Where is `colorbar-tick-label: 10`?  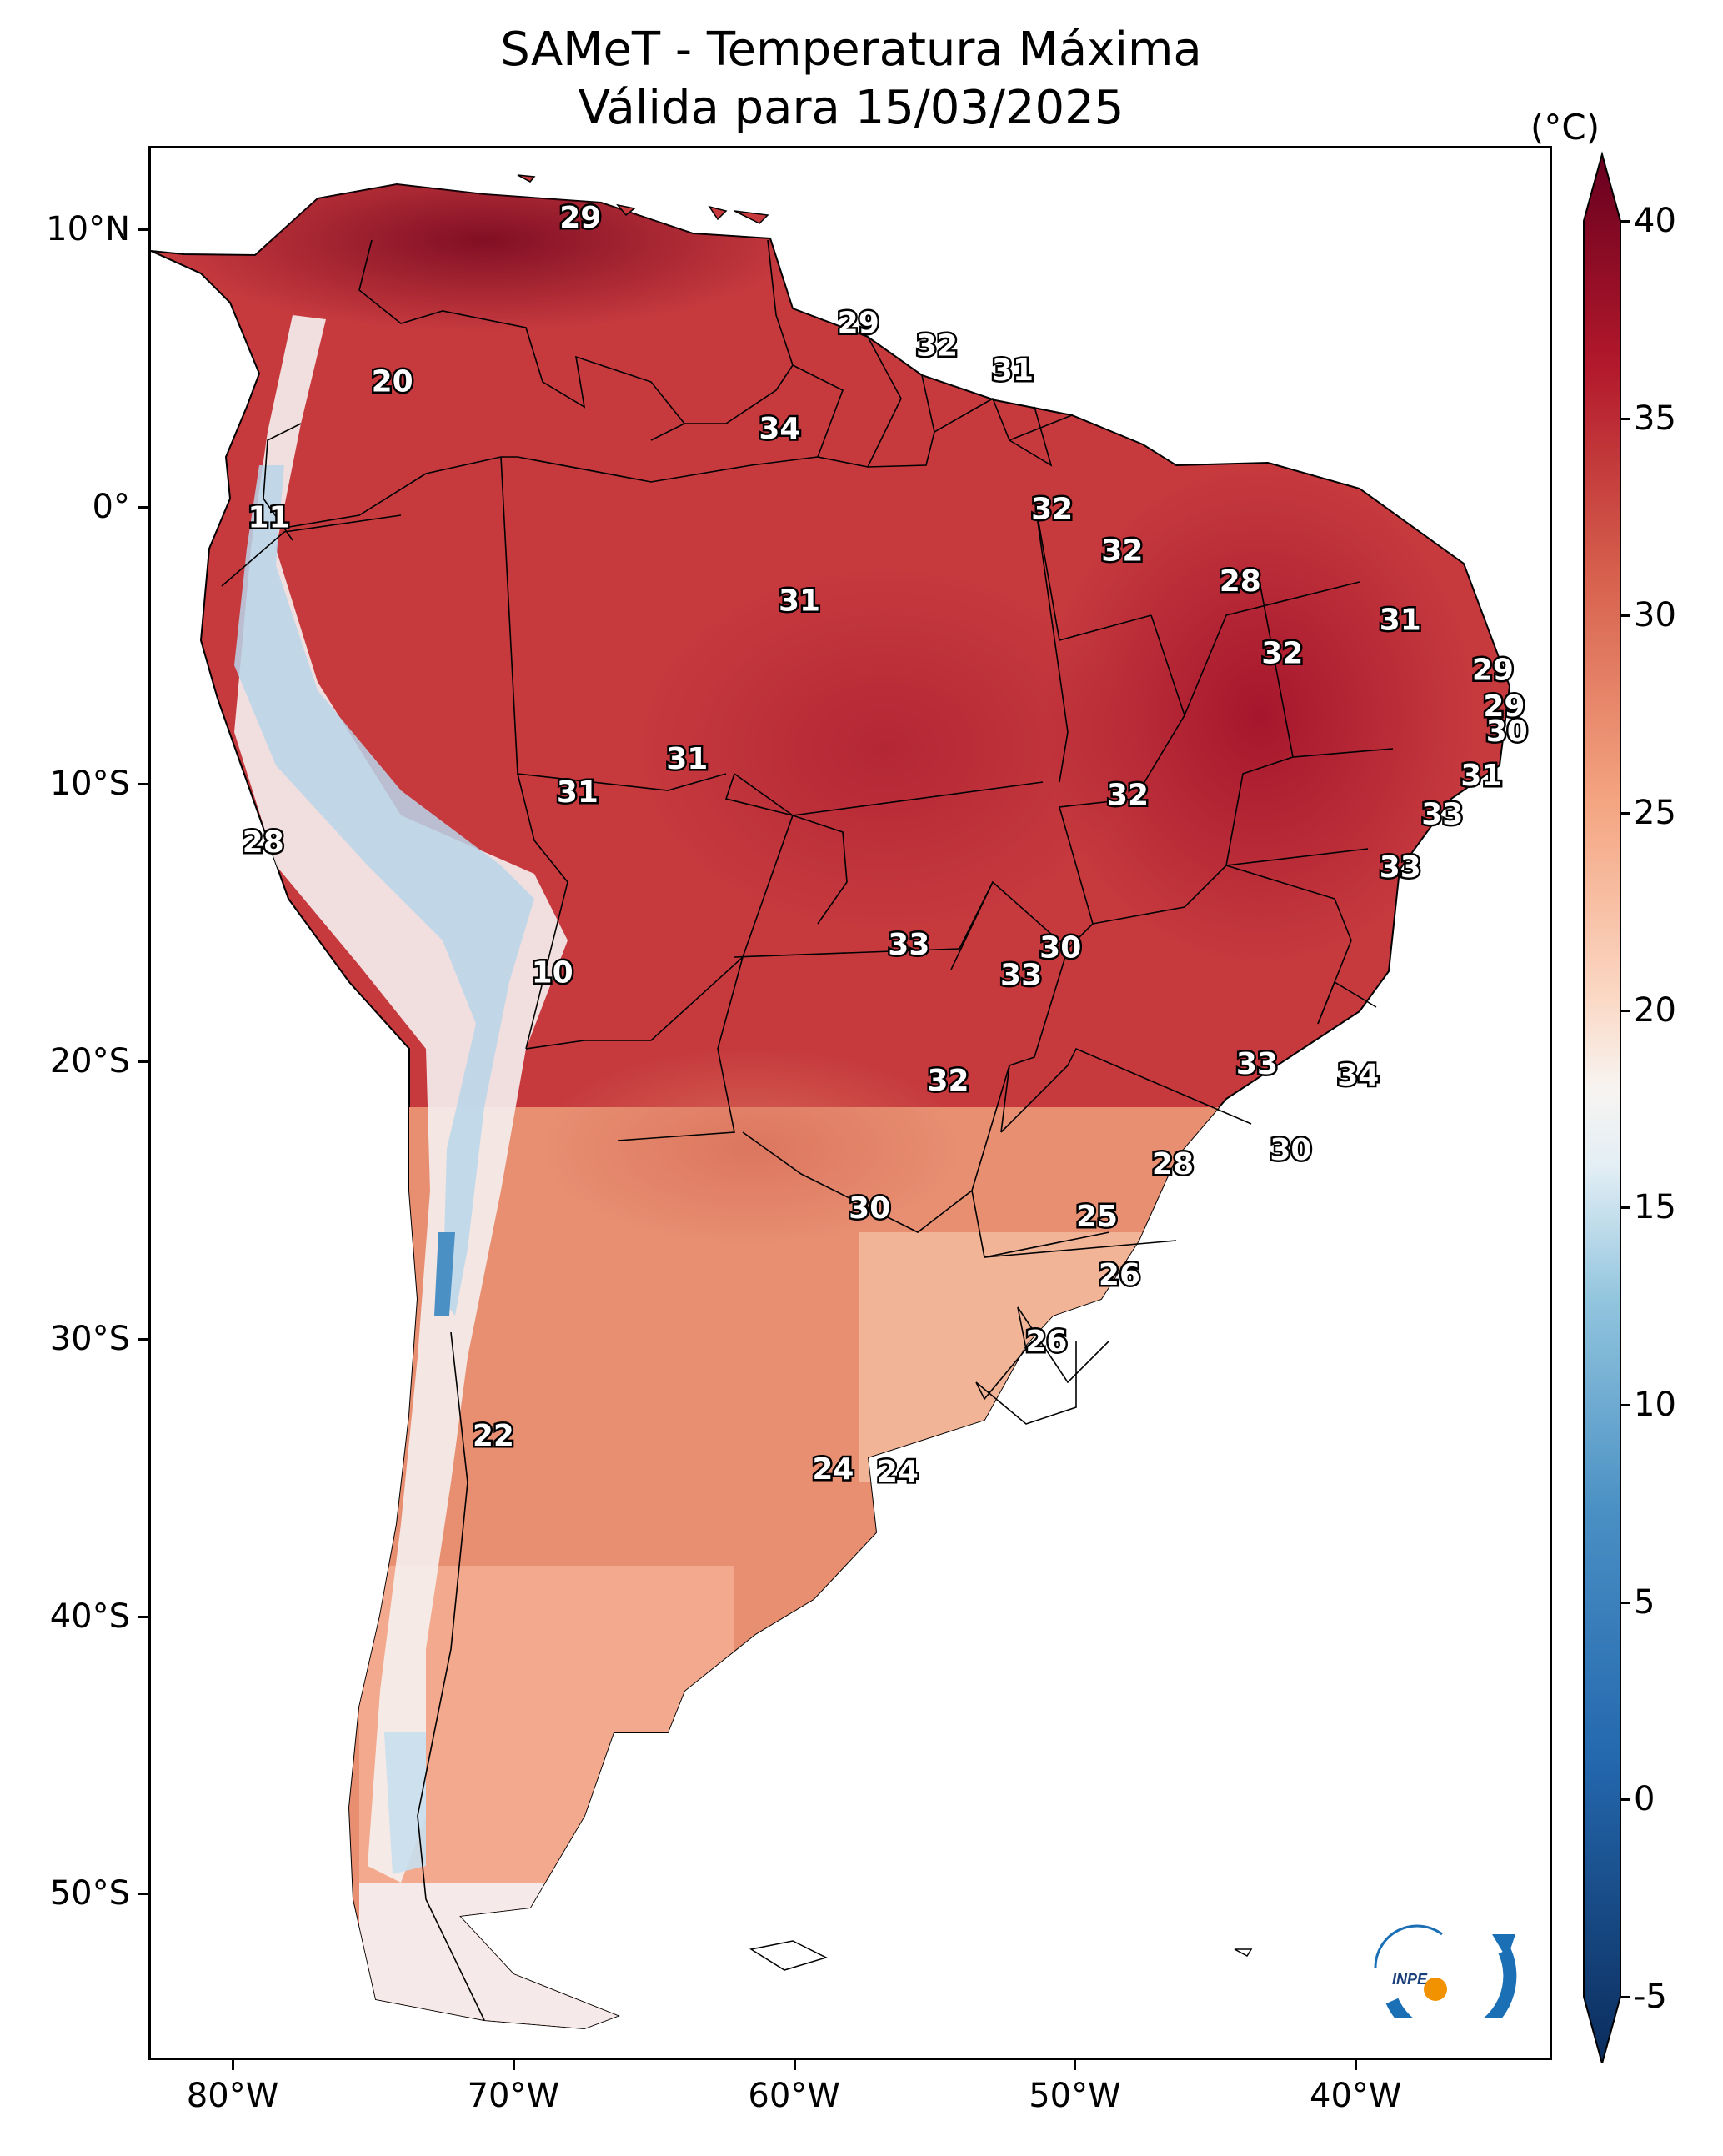
colorbar-tick-label: 10 is located at coordinates (1655, 1405).